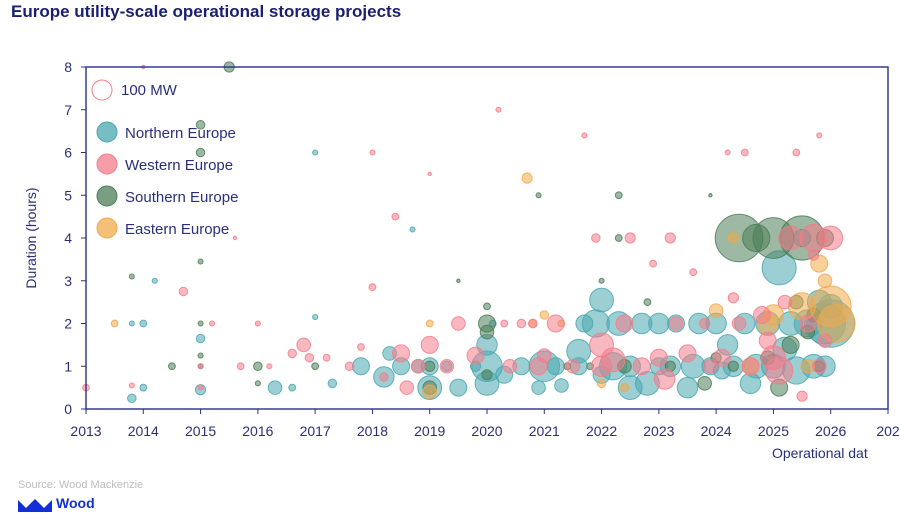  I want to click on x-tick-label: 2017, so click(315, 431).